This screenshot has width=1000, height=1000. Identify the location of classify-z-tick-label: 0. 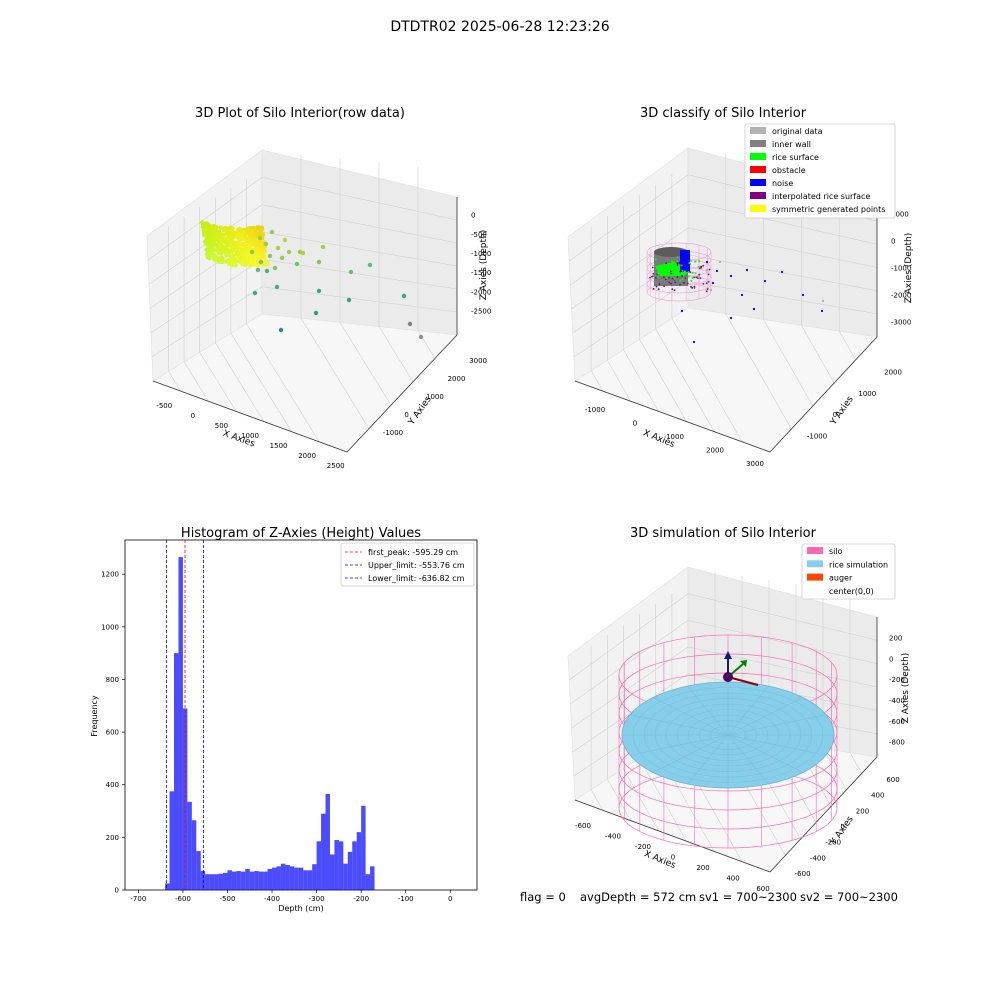
(893, 242).